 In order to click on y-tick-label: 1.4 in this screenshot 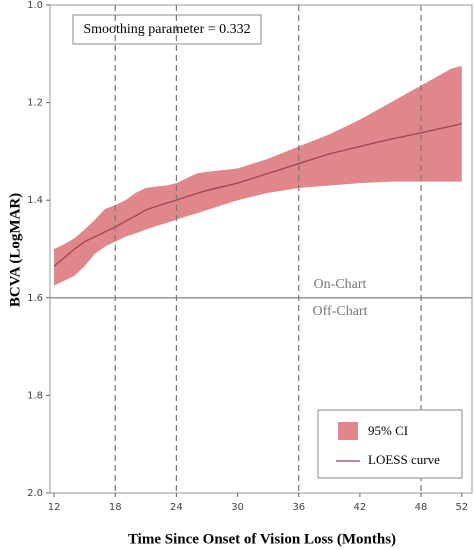, I will do `click(35, 200)`.